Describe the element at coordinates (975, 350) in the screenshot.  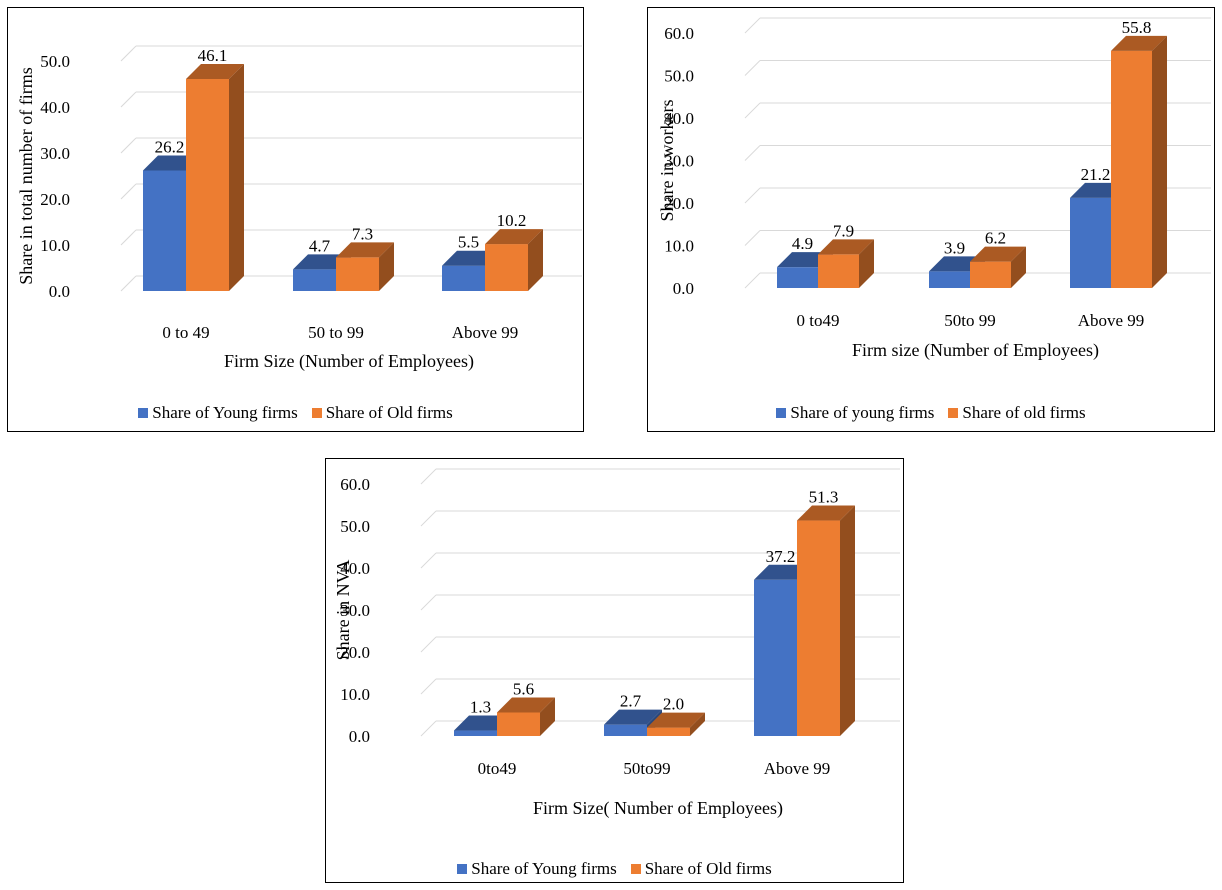
I see `x-axis-title: Firm size (Number of Employees)` at that location.